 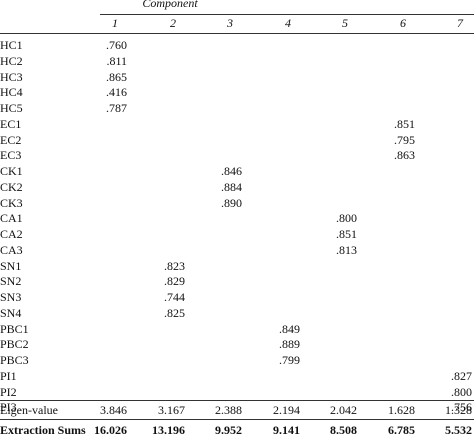 What do you see at coordinates (460, 23) in the screenshot?
I see `column-header: 7` at bounding box center [460, 23].